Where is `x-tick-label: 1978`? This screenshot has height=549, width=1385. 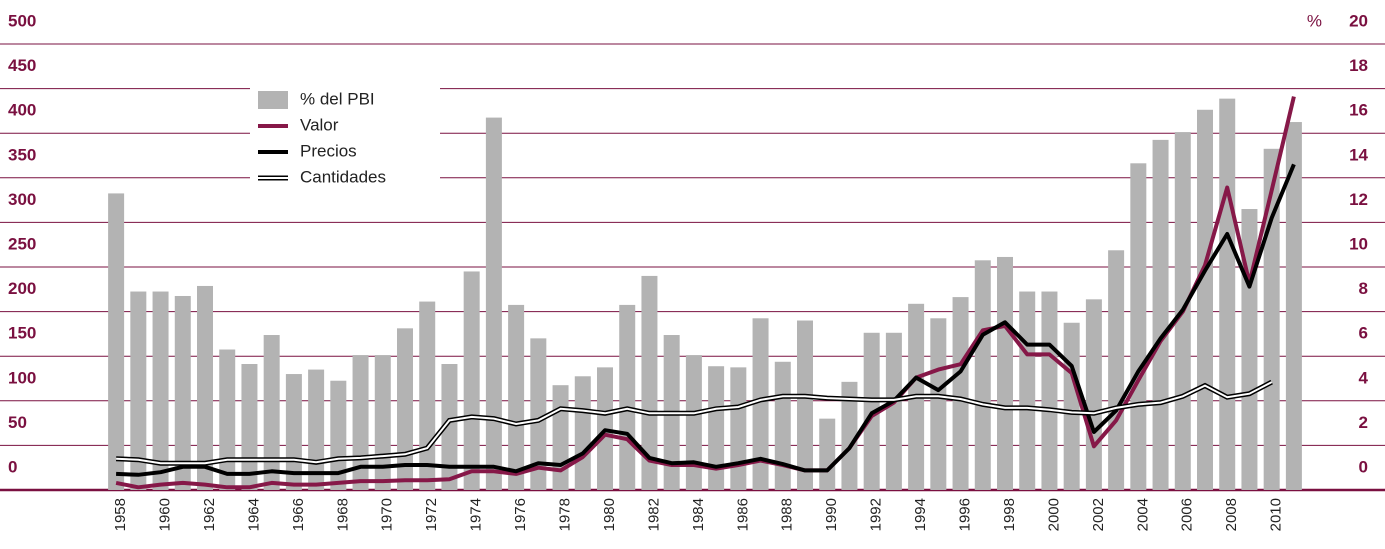
x-tick-label: 1978 is located at coordinates (565, 514).